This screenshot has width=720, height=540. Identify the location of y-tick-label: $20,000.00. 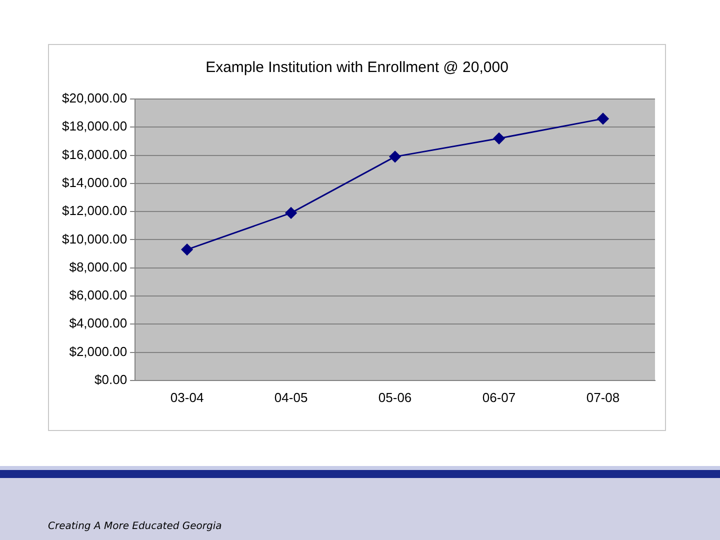
(95, 98).